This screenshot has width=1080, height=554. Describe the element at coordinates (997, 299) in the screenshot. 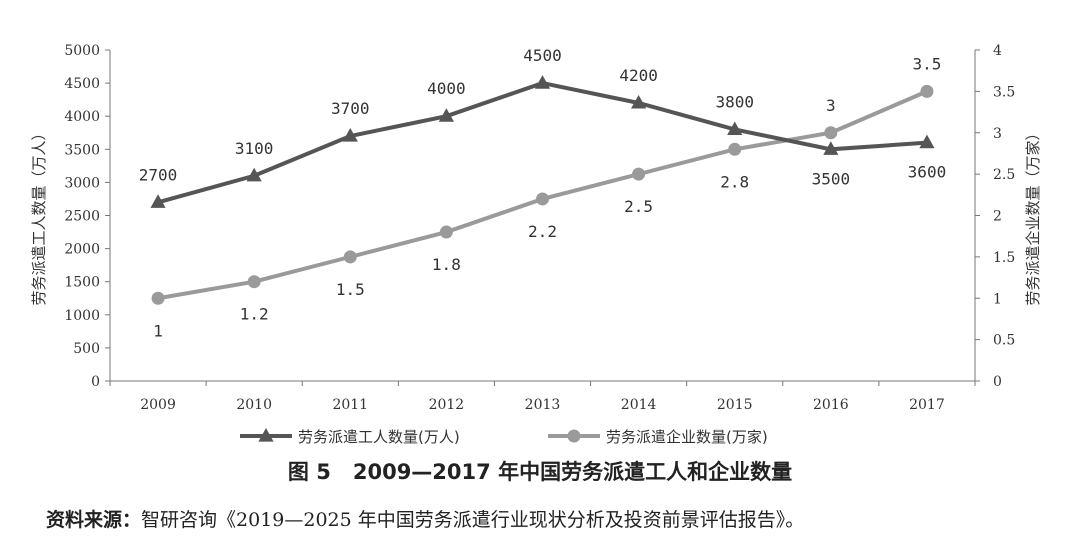

I see `right-tick-label: 1` at that location.